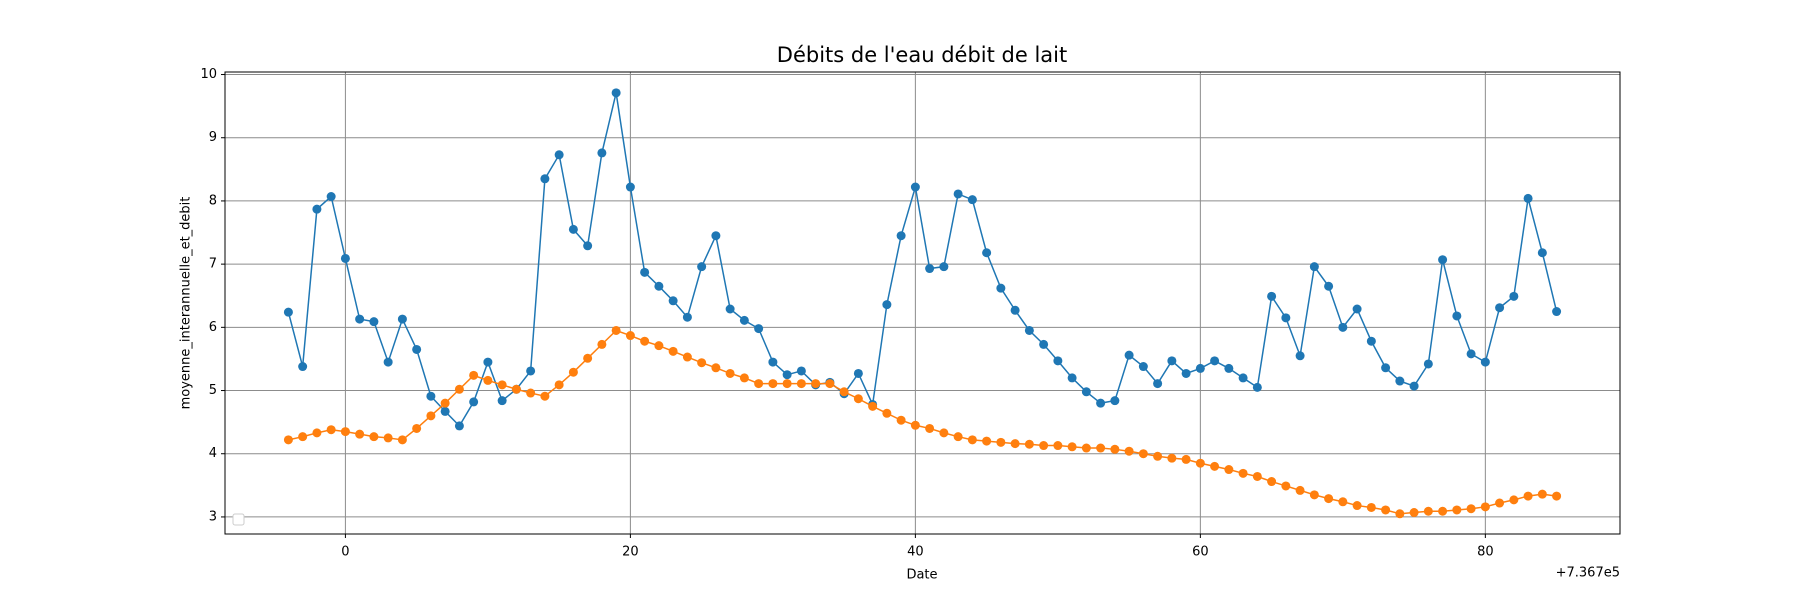 This screenshot has width=1800, height=600. What do you see at coordinates (1200, 552) in the screenshot?
I see `x-tick-label: 60` at bounding box center [1200, 552].